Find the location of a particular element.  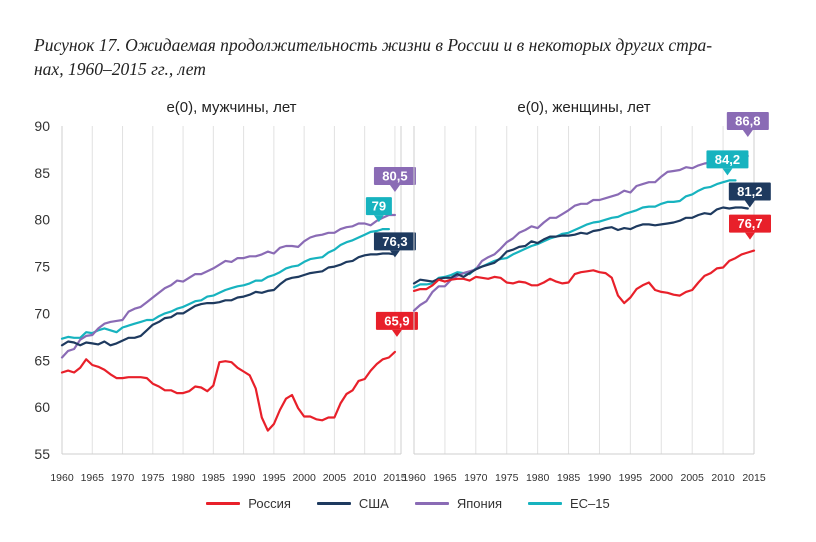

figure-title-line2: нах, 1960–2015 гг., лет is located at coordinates (120, 69).